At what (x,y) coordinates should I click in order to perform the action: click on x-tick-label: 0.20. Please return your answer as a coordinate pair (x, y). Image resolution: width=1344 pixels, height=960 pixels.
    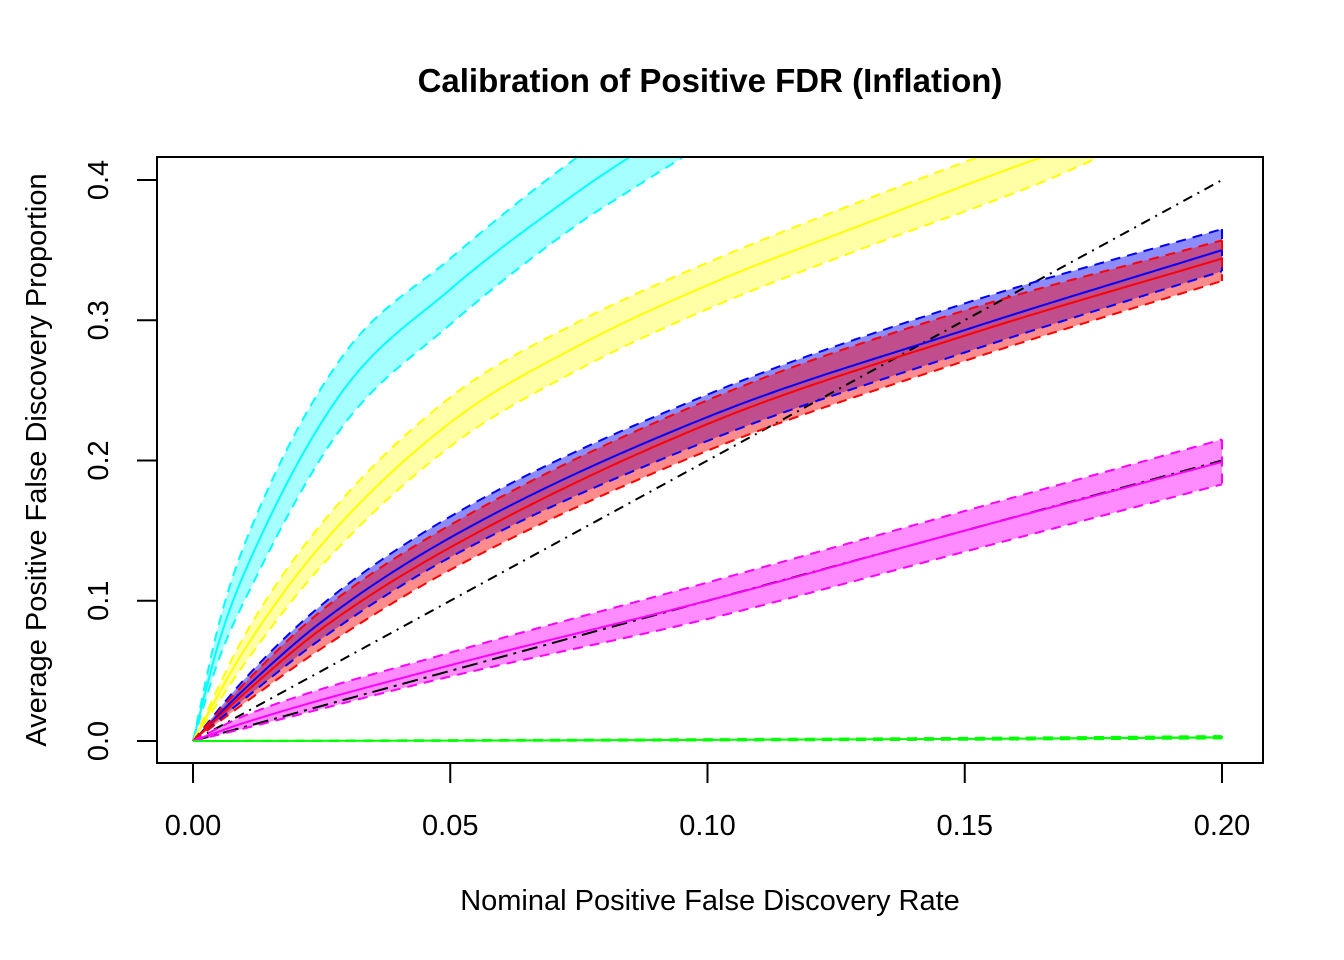
    Looking at the image, I should click on (1222, 826).